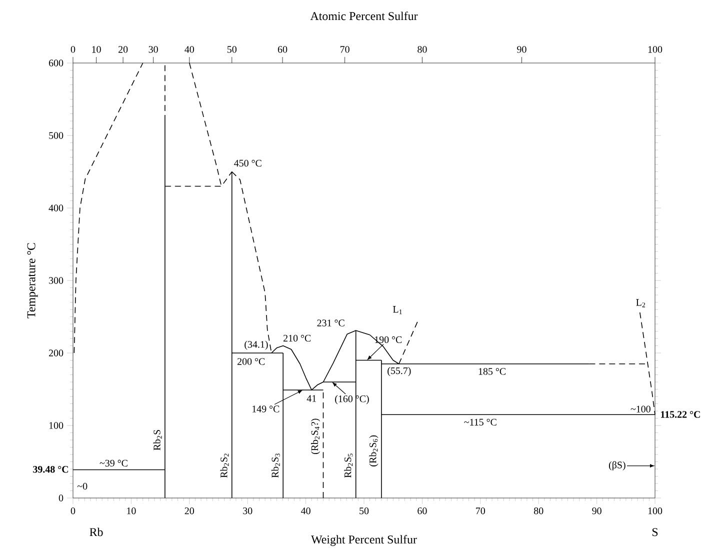 The image size is (727, 557). I want to click on text: 50, so click(231, 49).